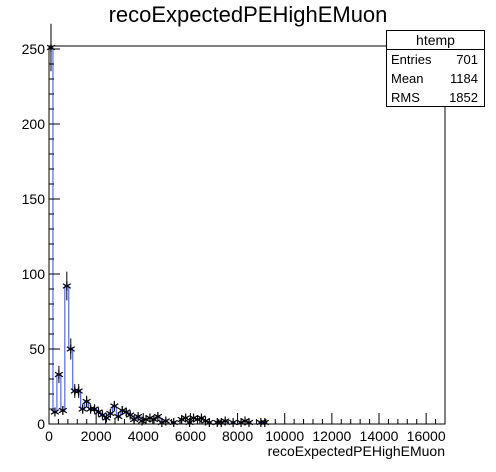 This screenshot has width=496, height=472. I want to click on stats-rms-label: RMS, so click(405, 97).